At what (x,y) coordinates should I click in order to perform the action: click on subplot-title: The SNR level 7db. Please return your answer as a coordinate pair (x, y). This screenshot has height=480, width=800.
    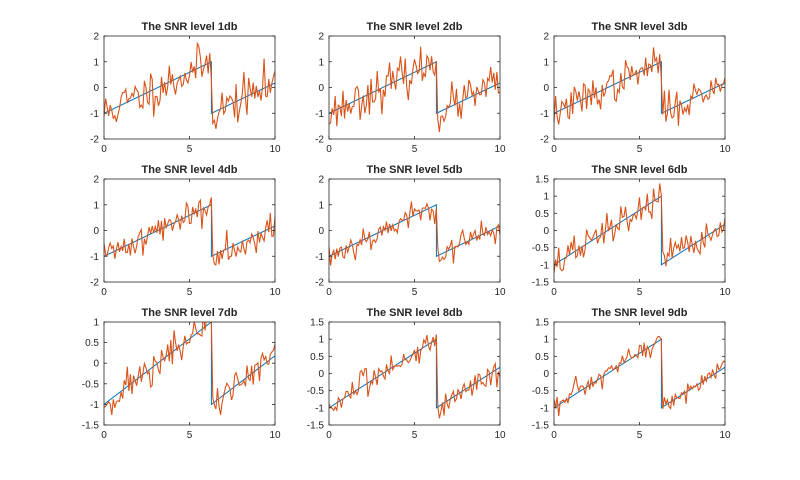
    Looking at the image, I should click on (190, 313).